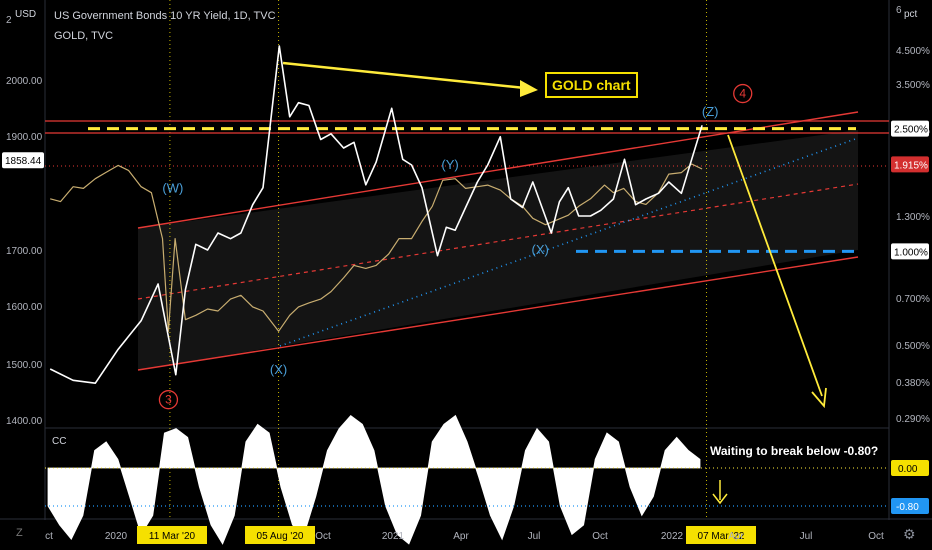  What do you see at coordinates (591, 85) in the screenshot?
I see `gold-chart-annotation: GOLD chart` at bounding box center [591, 85].